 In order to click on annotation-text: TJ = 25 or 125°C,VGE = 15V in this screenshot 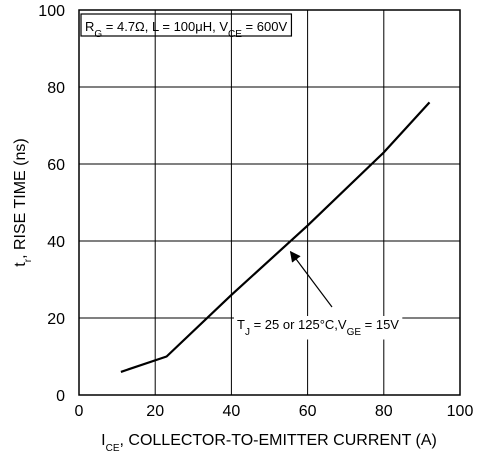, I will do `click(318, 327)`.